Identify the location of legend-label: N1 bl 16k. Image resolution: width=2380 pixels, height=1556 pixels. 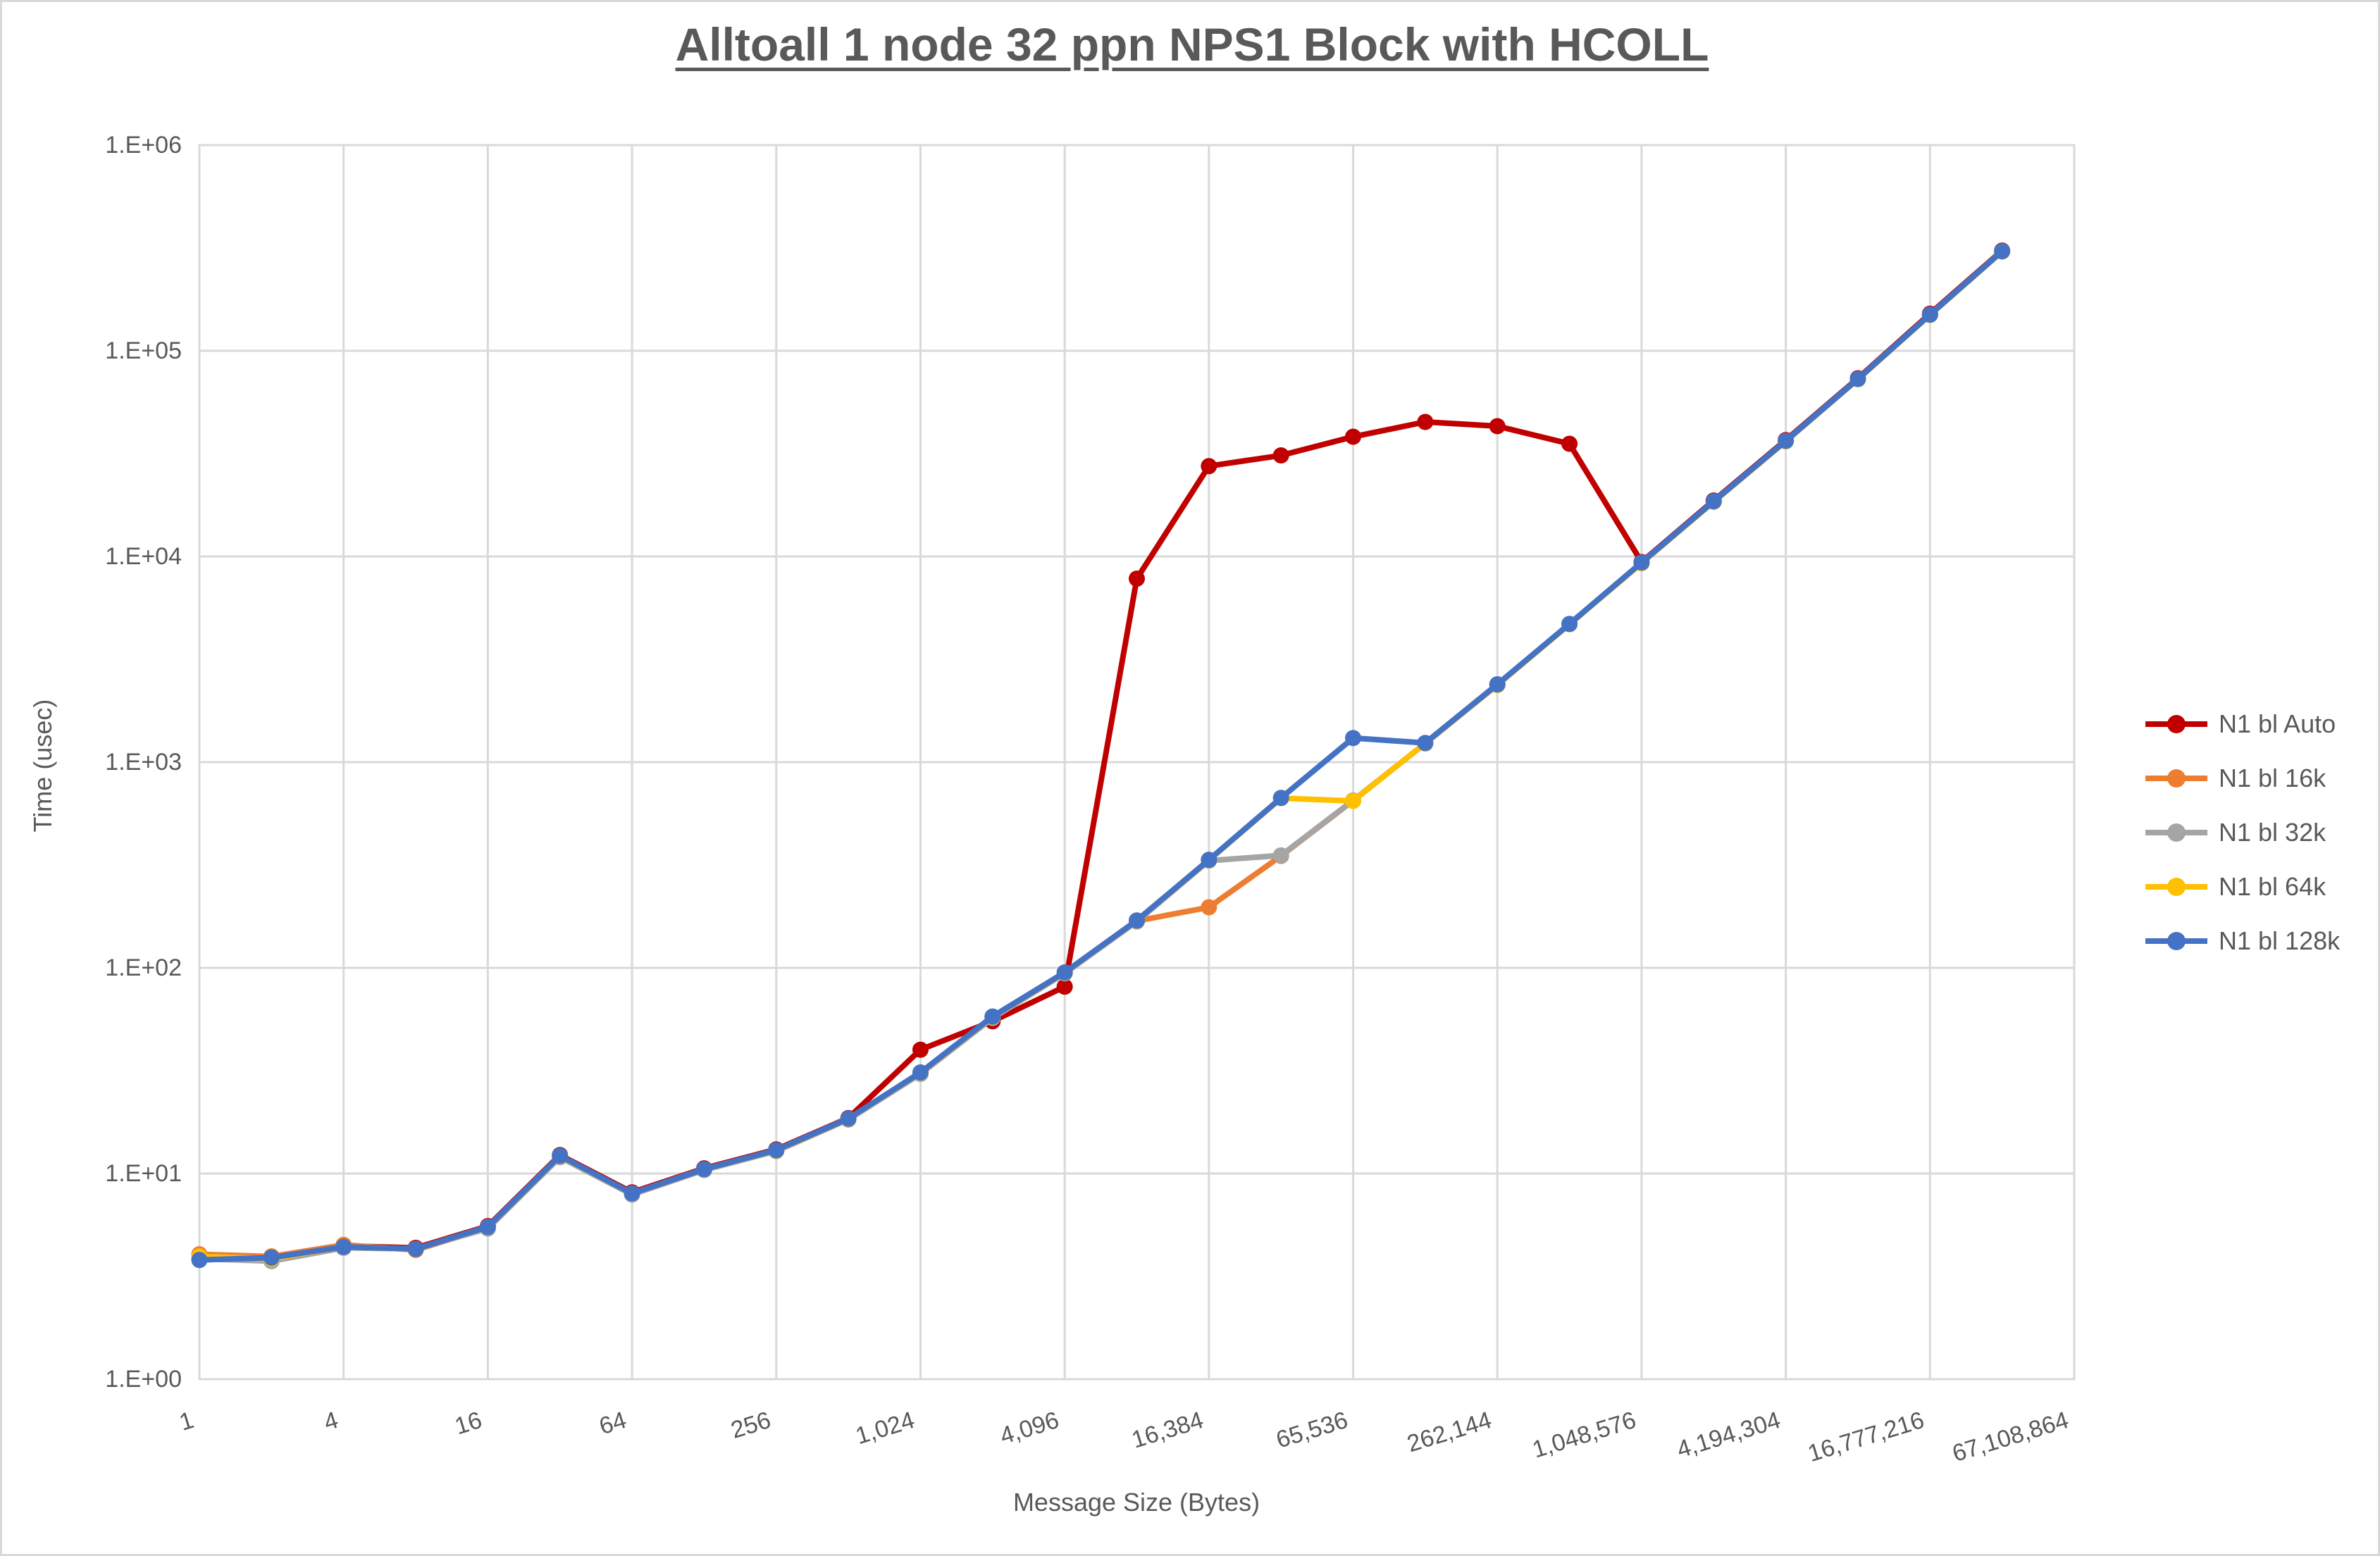
(2272, 777).